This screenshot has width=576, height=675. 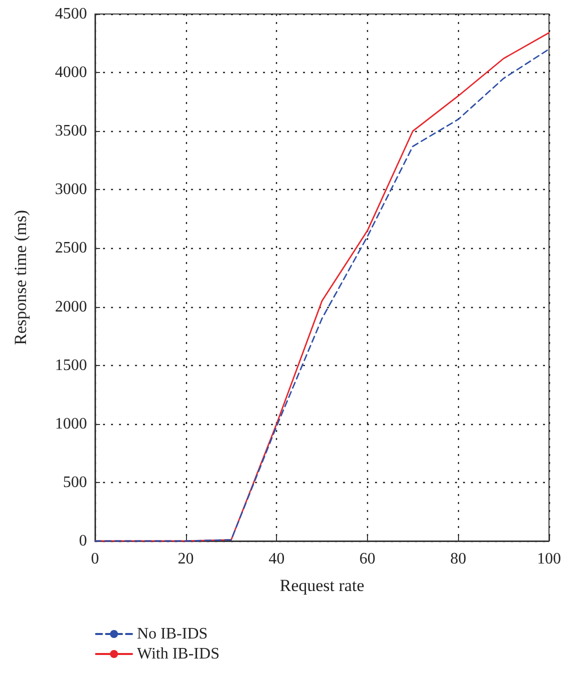 I want to click on x-tick-label: 60, so click(x=367, y=559).